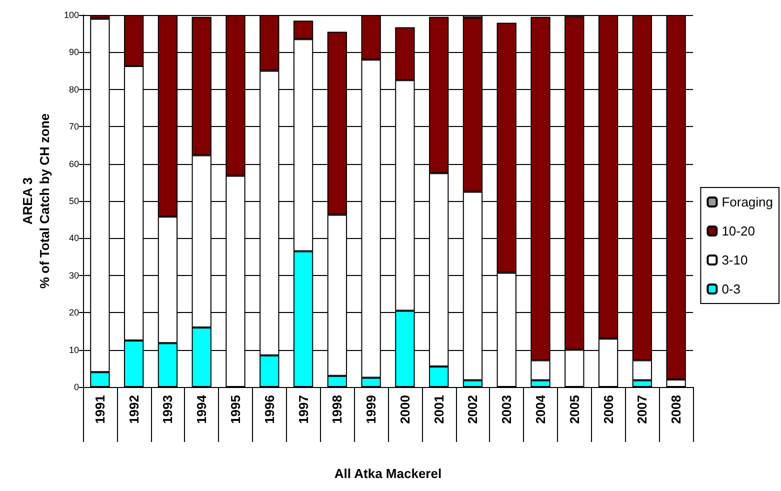  What do you see at coordinates (371, 409) in the screenshot?
I see `x-tick-label: 1999` at bounding box center [371, 409].